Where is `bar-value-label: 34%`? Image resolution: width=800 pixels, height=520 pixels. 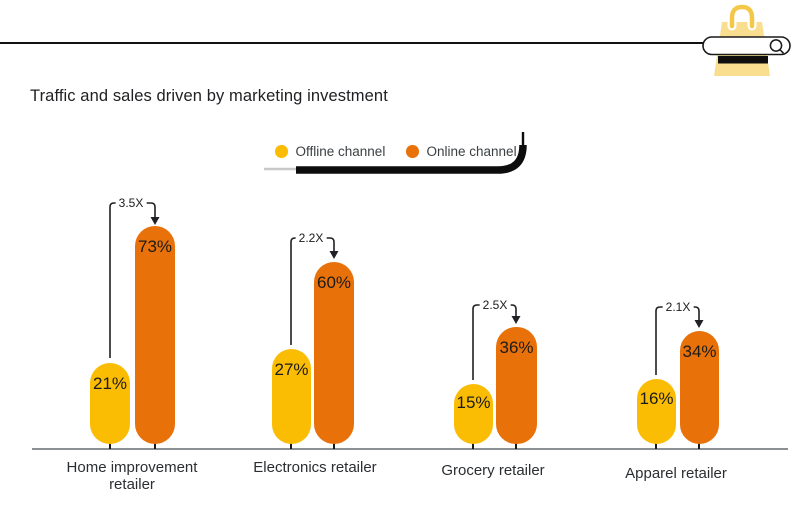 bar-value-label: 34% is located at coordinates (699, 351).